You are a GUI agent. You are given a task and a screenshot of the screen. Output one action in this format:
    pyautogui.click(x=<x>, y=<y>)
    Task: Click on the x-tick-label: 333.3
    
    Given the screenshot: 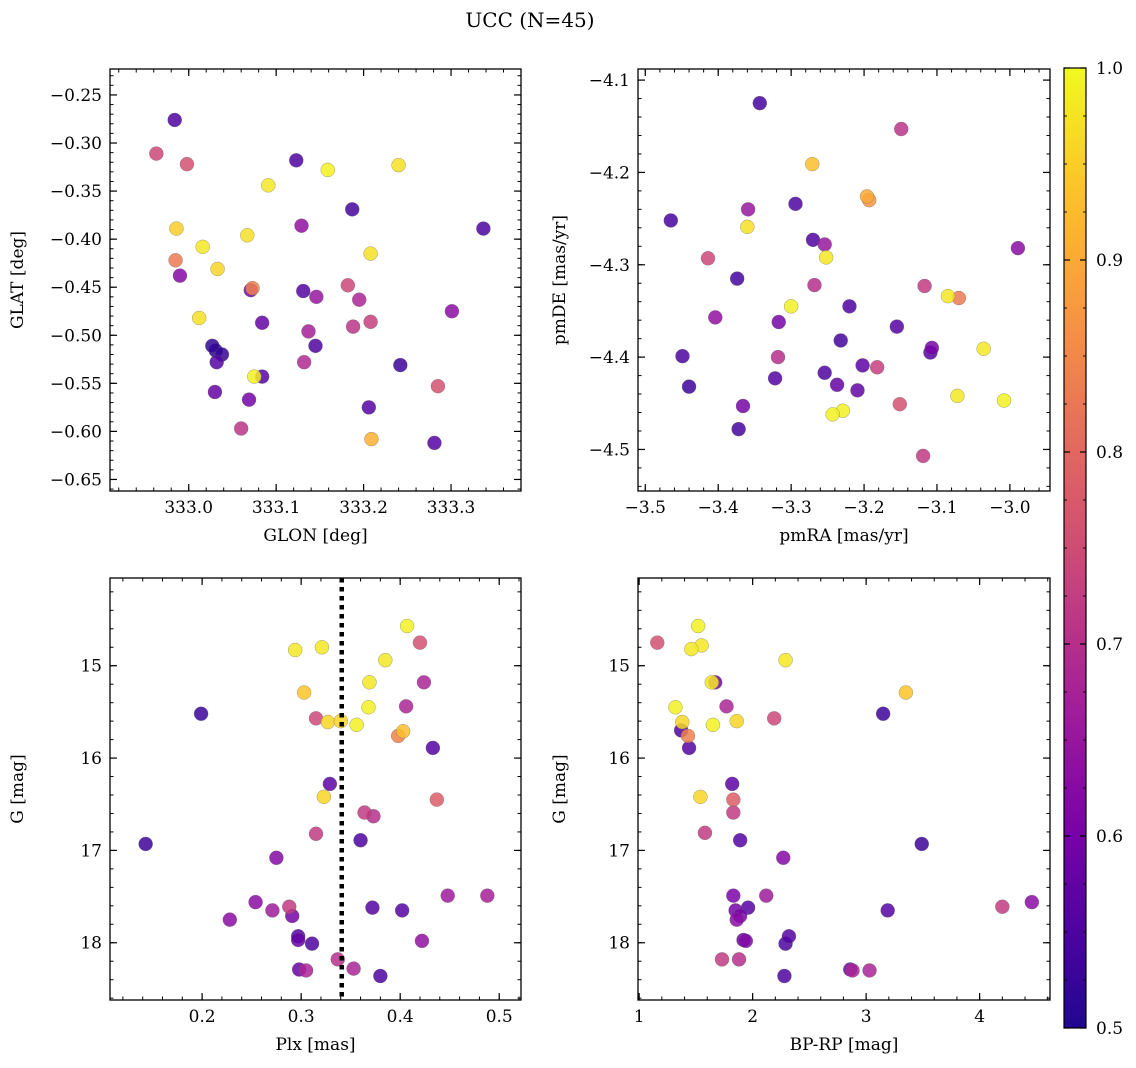 What is the action you would take?
    pyautogui.click(x=451, y=508)
    